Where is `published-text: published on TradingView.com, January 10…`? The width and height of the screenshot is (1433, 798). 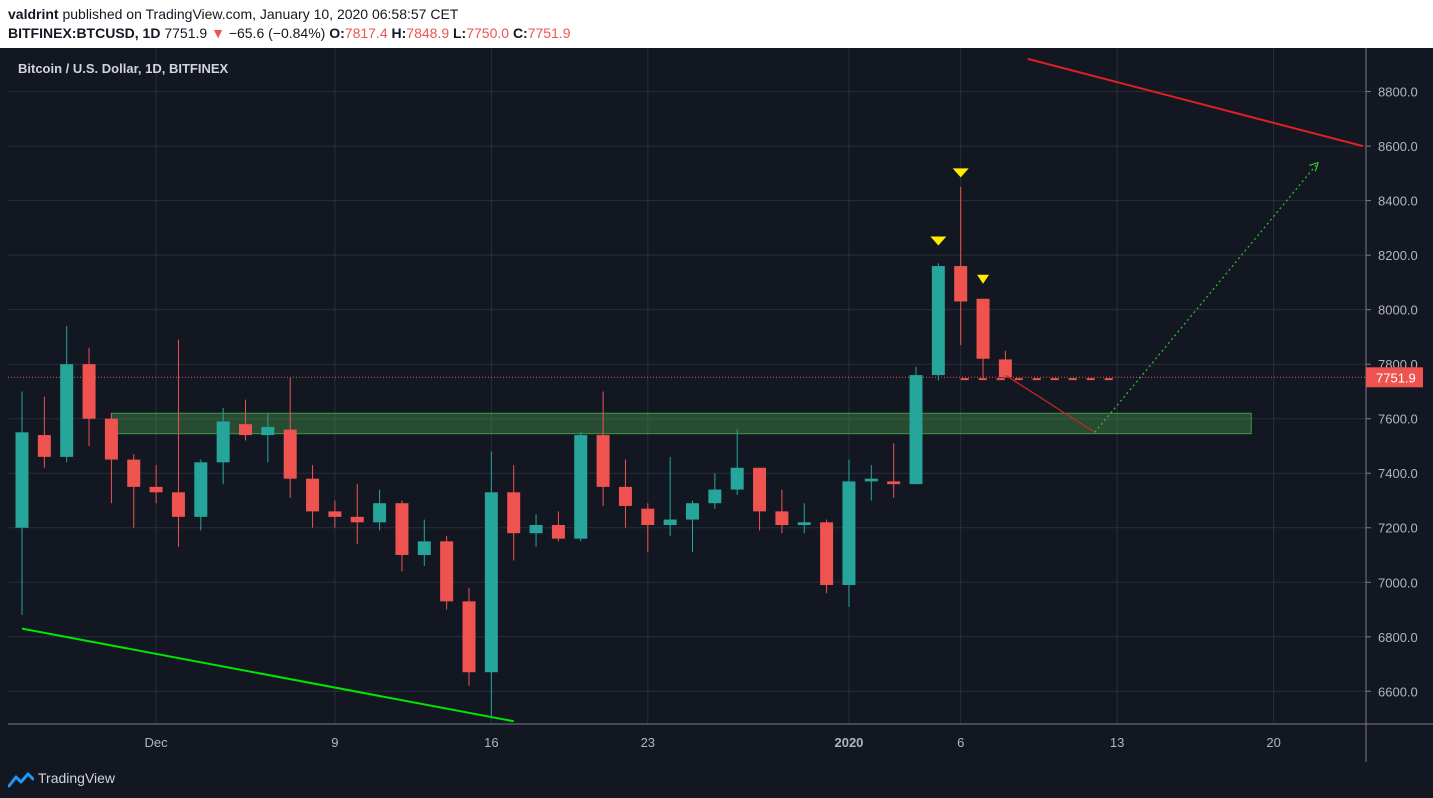
published-text: published on TradingView.com, January 10… is located at coordinates (258, 14).